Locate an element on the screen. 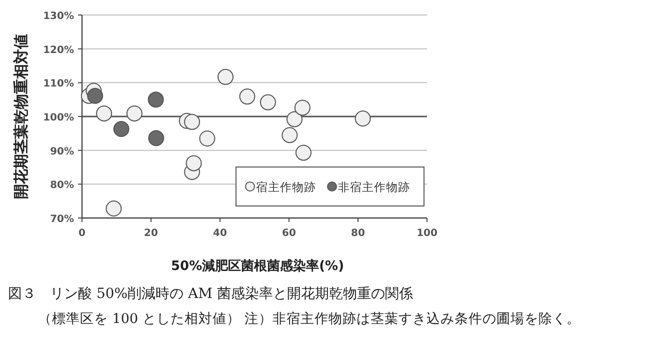 The image size is (650, 337). legend-label: 宿主作物跡 is located at coordinates (286, 187).